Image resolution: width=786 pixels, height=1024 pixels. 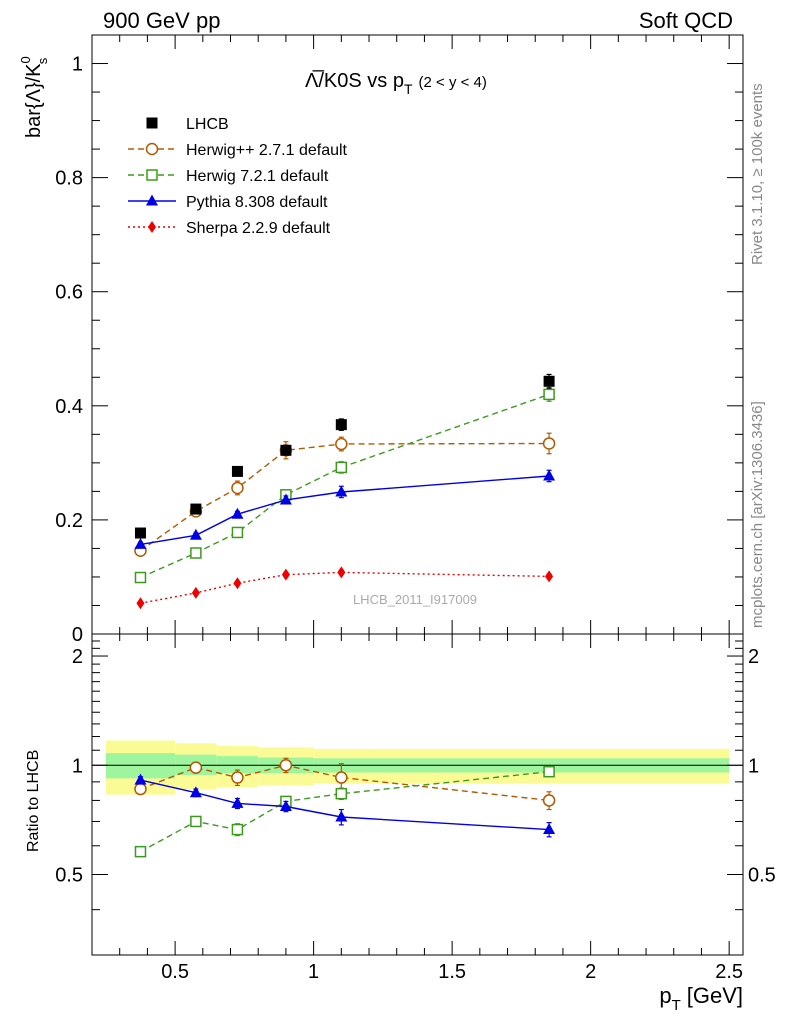 I want to click on main-series-herwig-7-2-1-default, so click(x=344, y=485).